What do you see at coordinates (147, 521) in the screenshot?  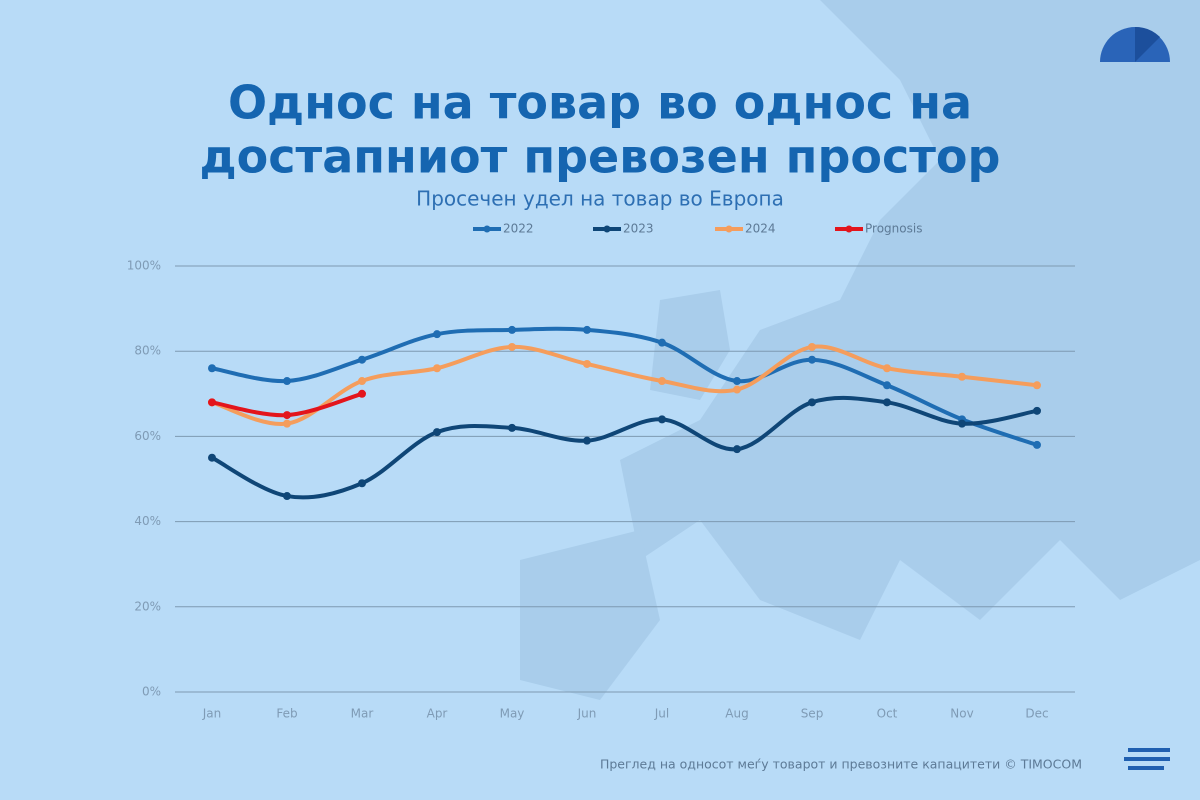 I see `y-tick-label: 40%` at bounding box center [147, 521].